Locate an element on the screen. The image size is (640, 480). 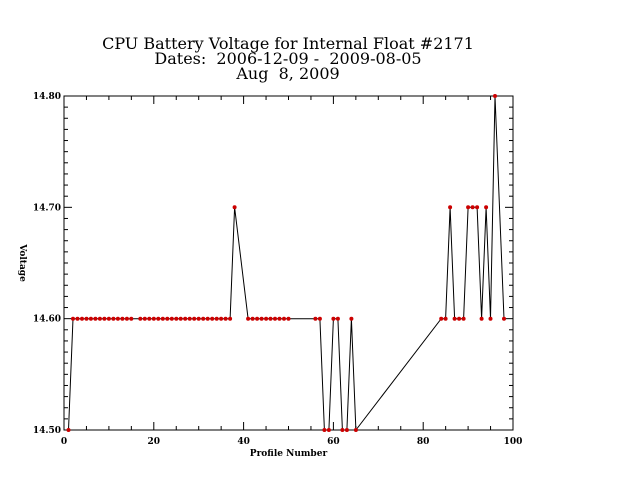
y-tick-label: 14.50 is located at coordinates (47, 431).